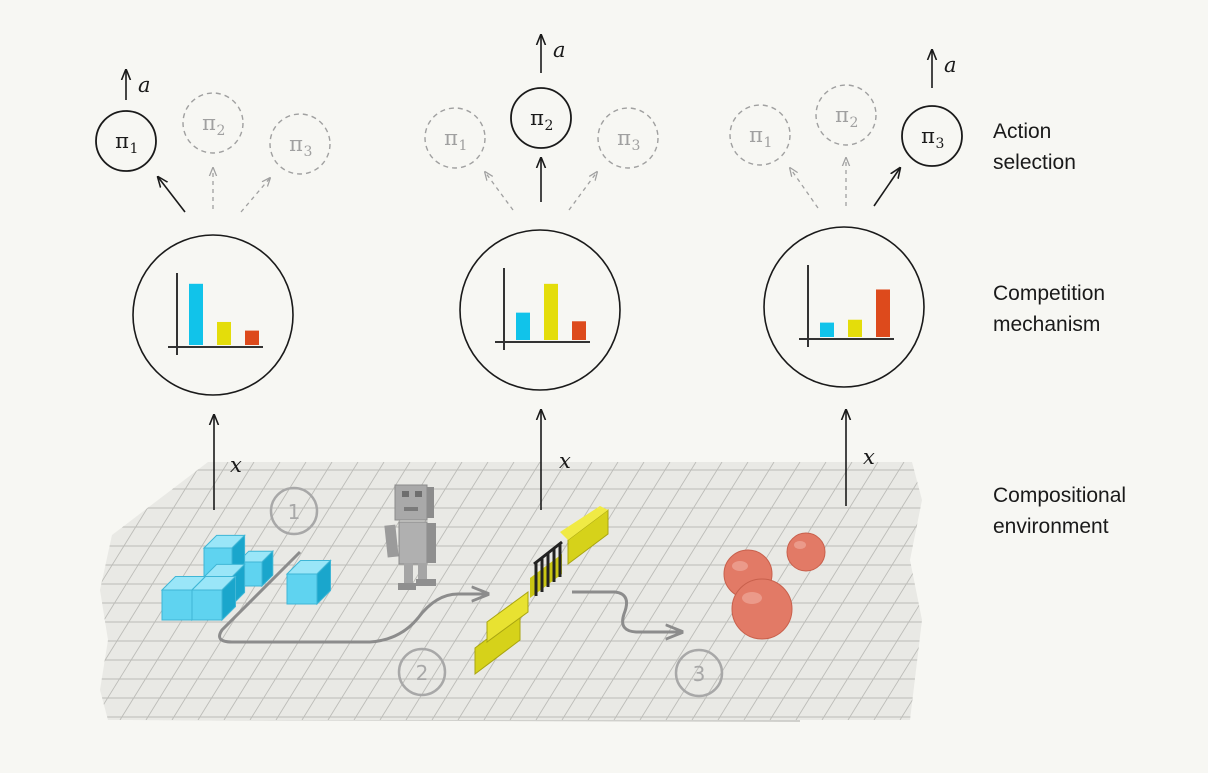 This screenshot has width=1208, height=773. I want to click on label-competition-line2: mechanism, so click(1047, 324).